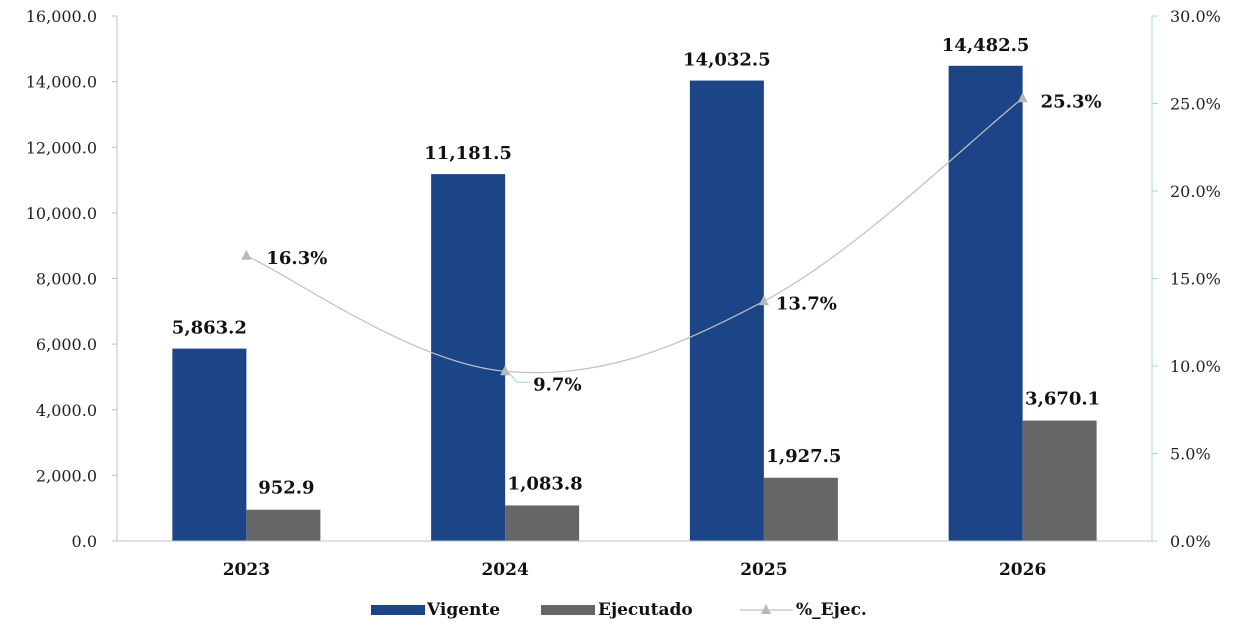 Image resolution: width=1241 pixels, height=627 pixels. I want to click on bar-data-label: 952.9, so click(286, 488).